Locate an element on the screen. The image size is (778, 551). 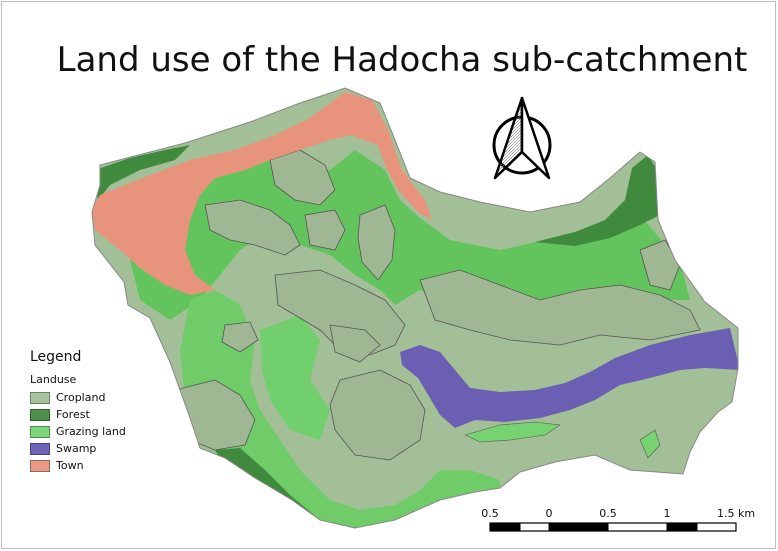
legend-item-swamp: Swamp is located at coordinates (78, 448).